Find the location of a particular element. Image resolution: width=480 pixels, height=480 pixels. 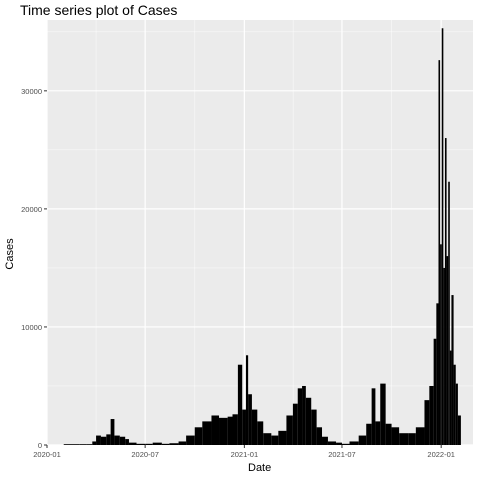

y-tick-label: 30000 is located at coordinates (31, 91).